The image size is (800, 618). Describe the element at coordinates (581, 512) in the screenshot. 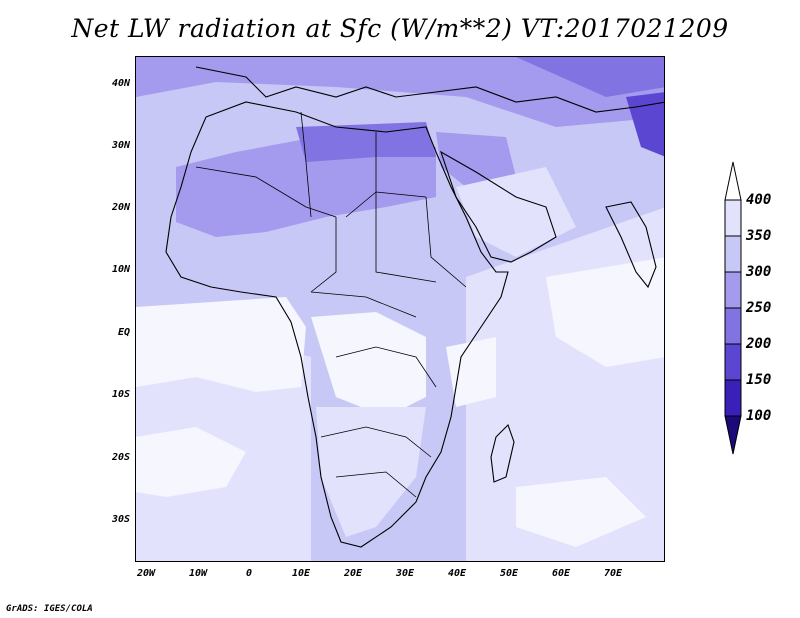

I see `field-white-sio` at that location.